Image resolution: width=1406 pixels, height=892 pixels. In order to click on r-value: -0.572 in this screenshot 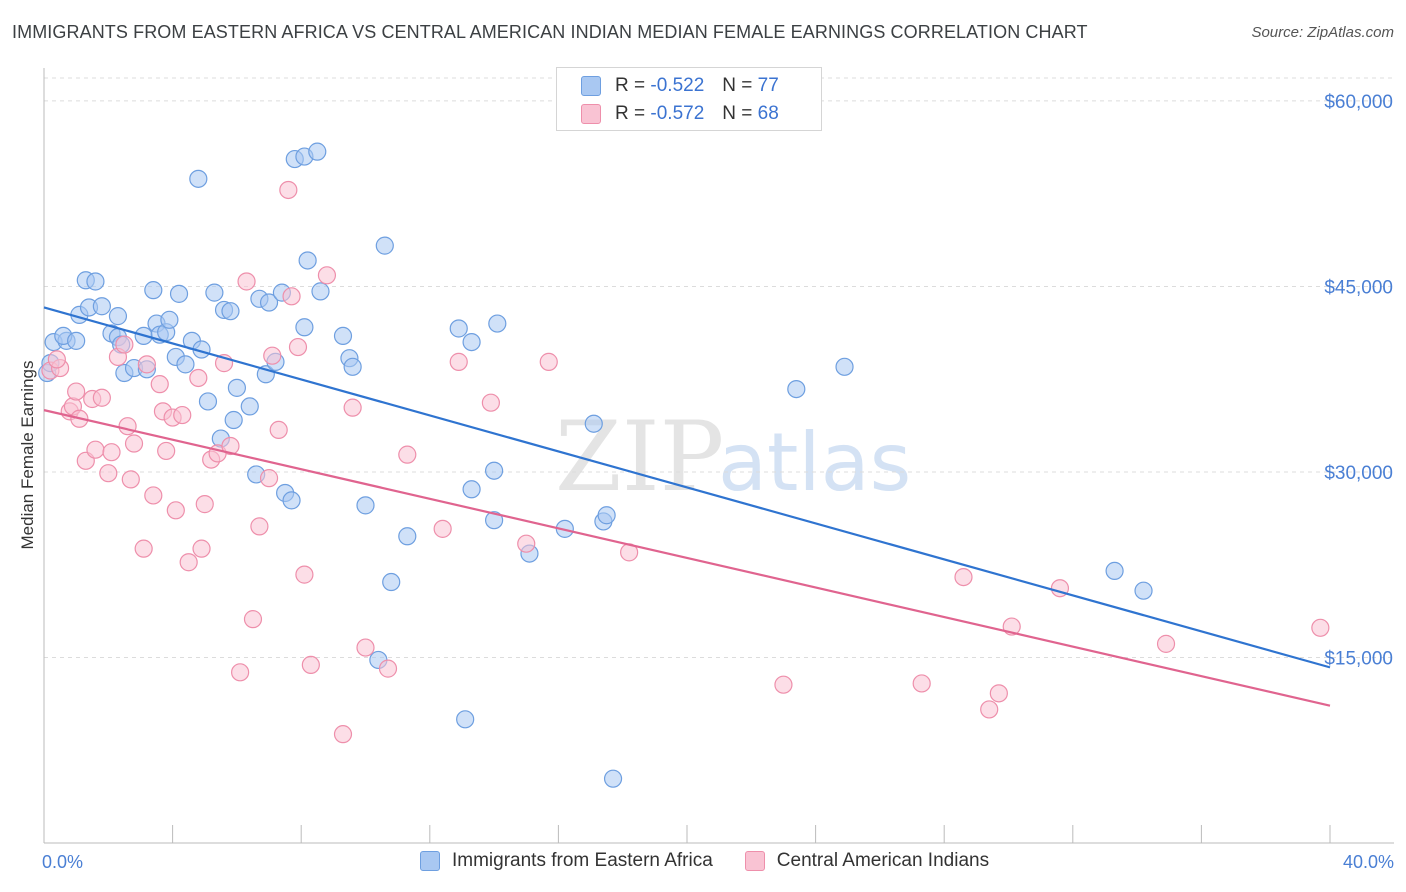, I will do `click(677, 113)`.